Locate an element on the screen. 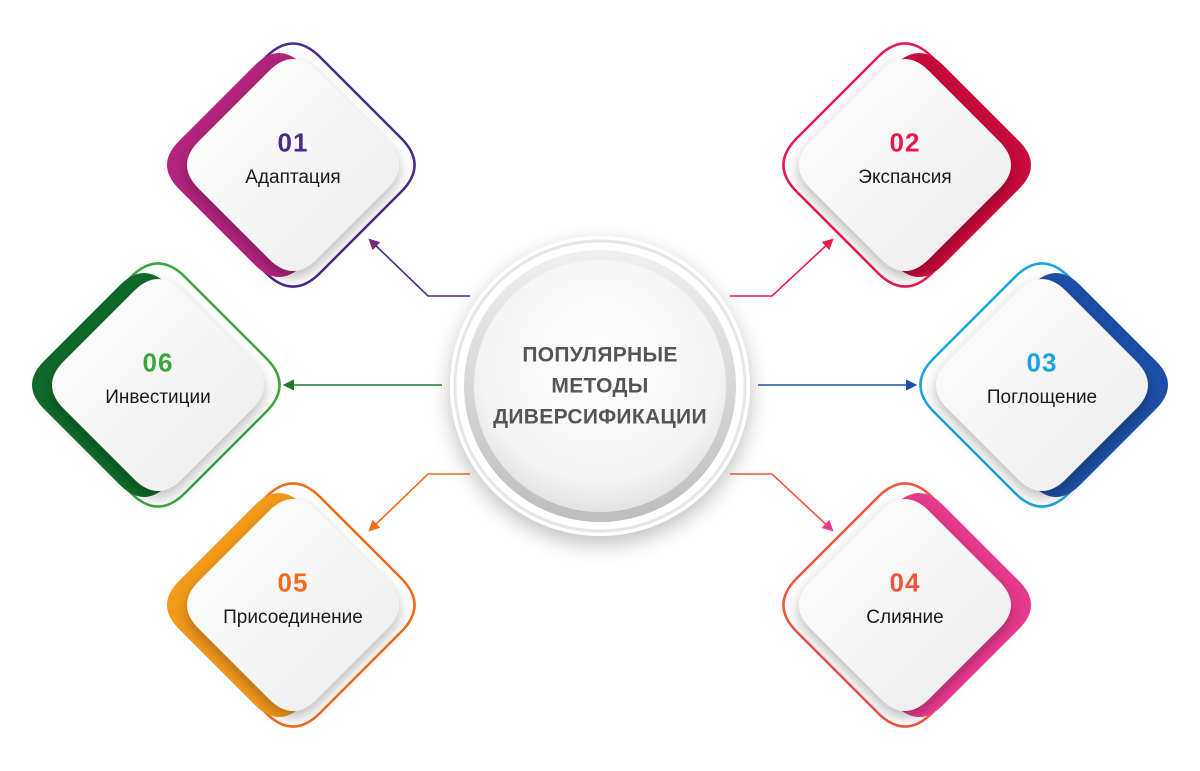  item-number-05: 05 is located at coordinates (293, 582).